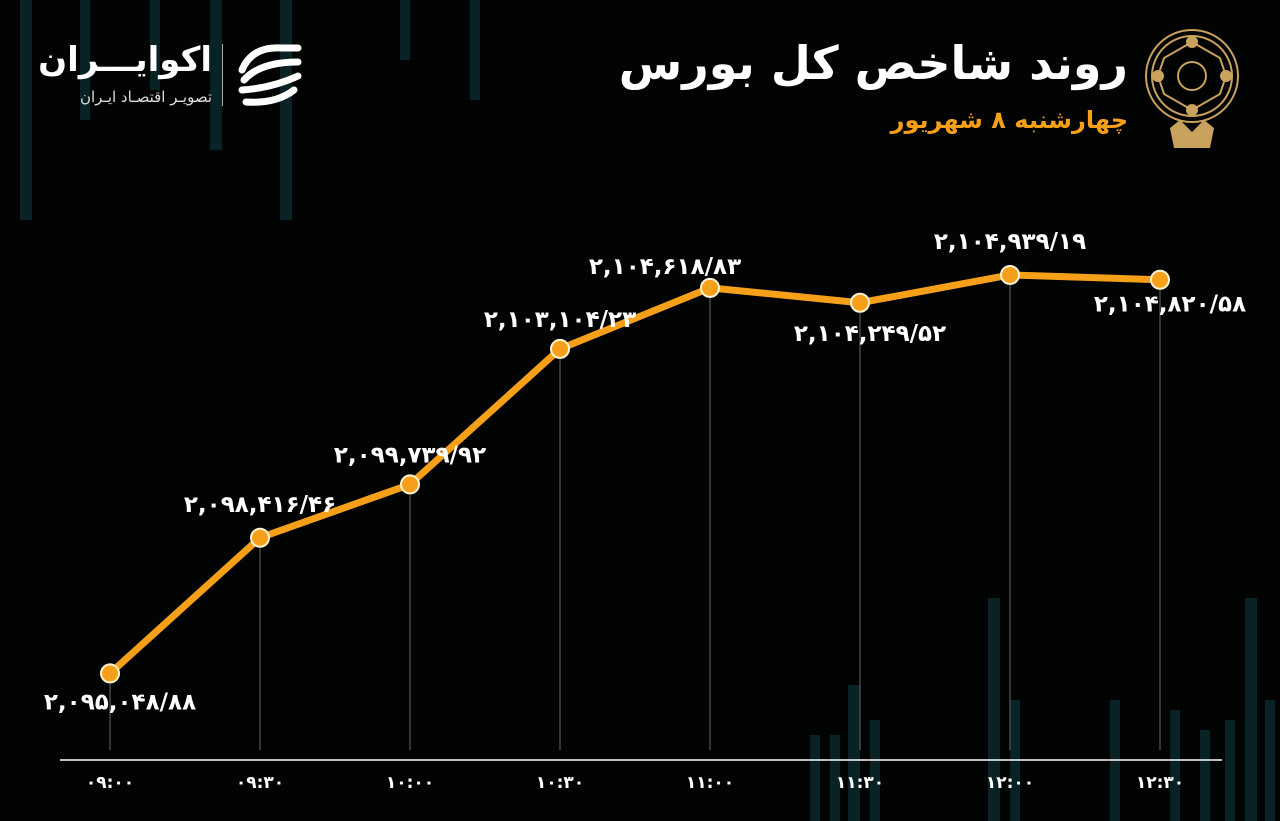 The width and height of the screenshot is (1280, 821). Describe the element at coordinates (222, 75) in the screenshot. I see `brand-divider` at that location.